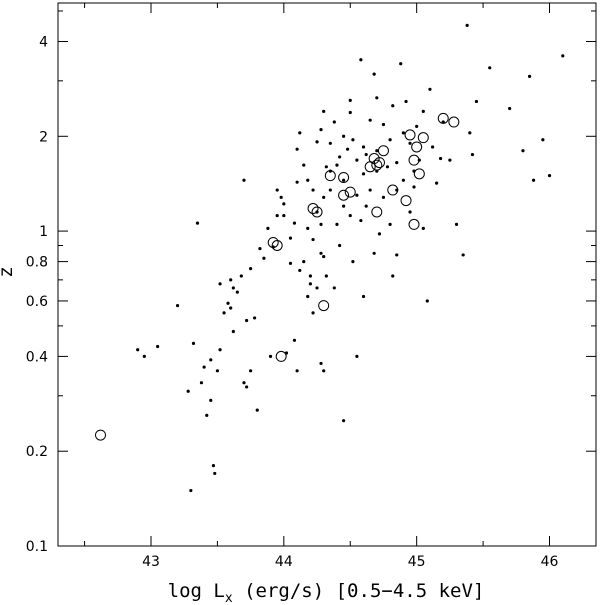 This screenshot has height=605, width=600. I want to click on y-tick-label: 0.8, so click(37, 263).